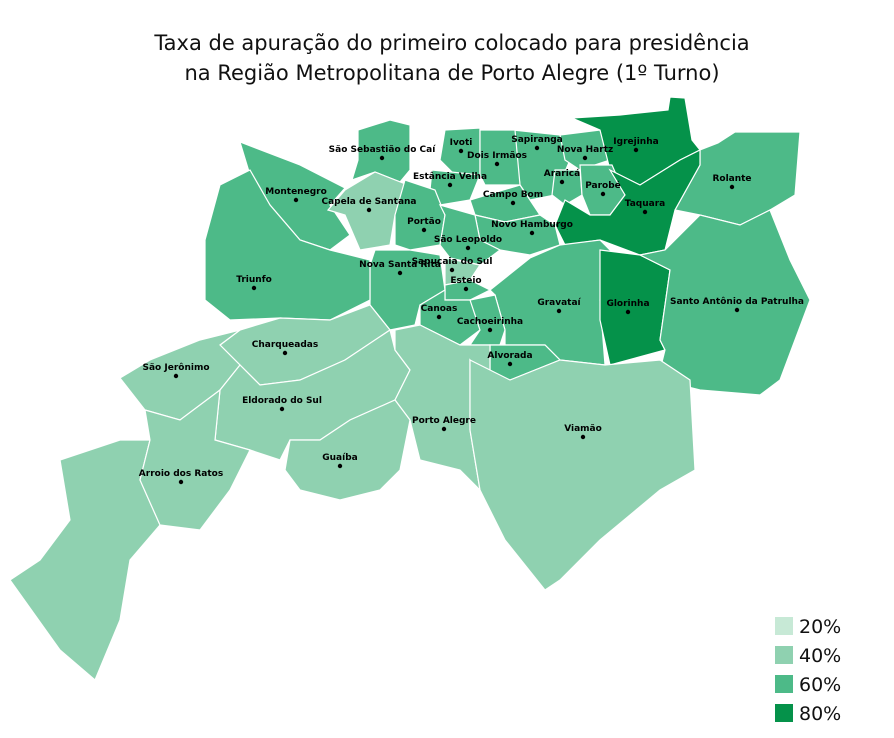  Describe the element at coordinates (537, 140) in the screenshot. I see `city-label: Sapiranga` at that location.